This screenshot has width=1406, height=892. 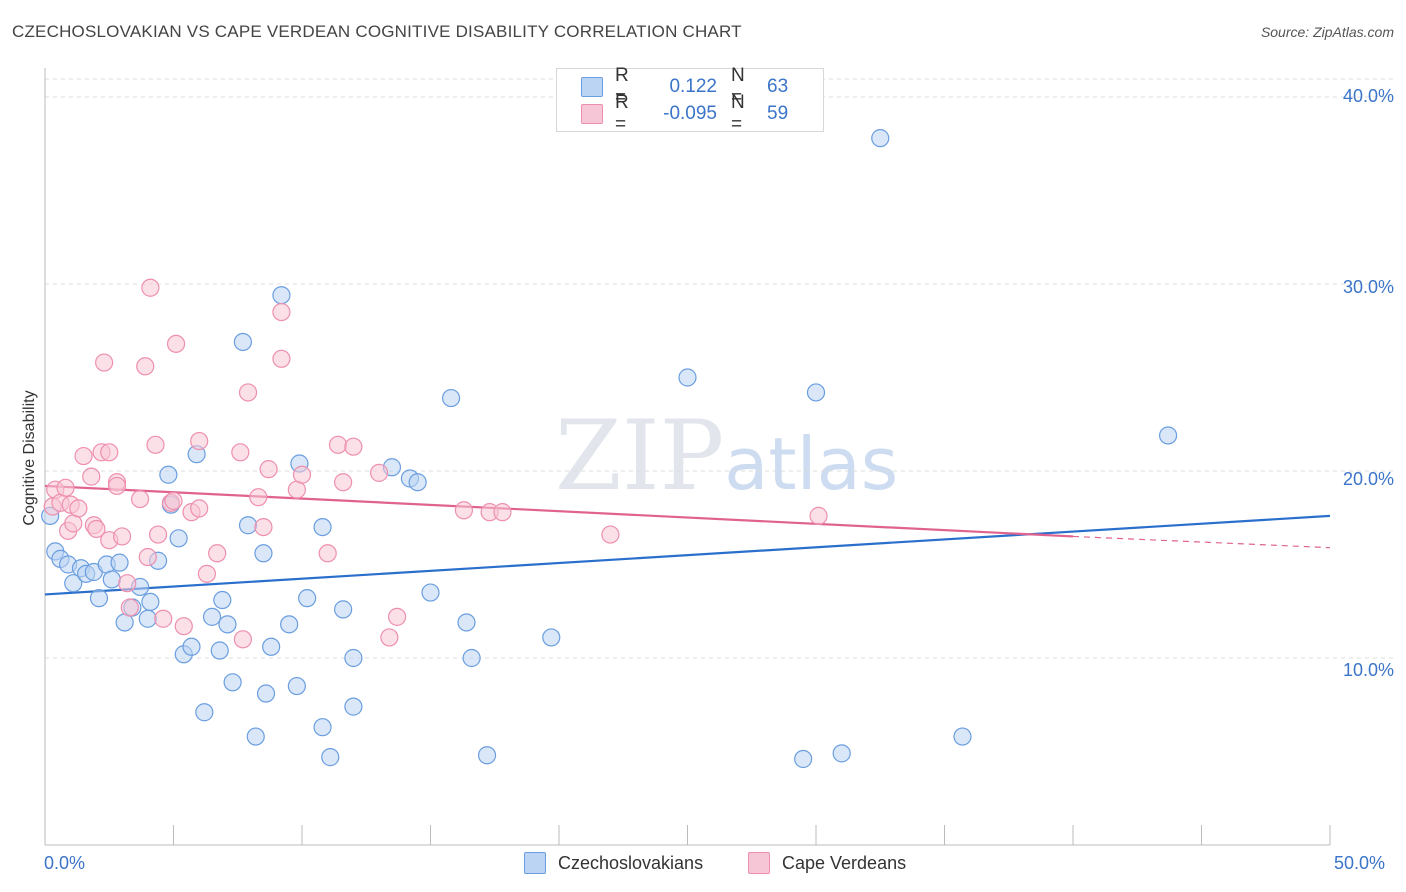 What do you see at coordinates (811, 464) in the screenshot?
I see `watermark-atlas: atlas` at bounding box center [811, 464].